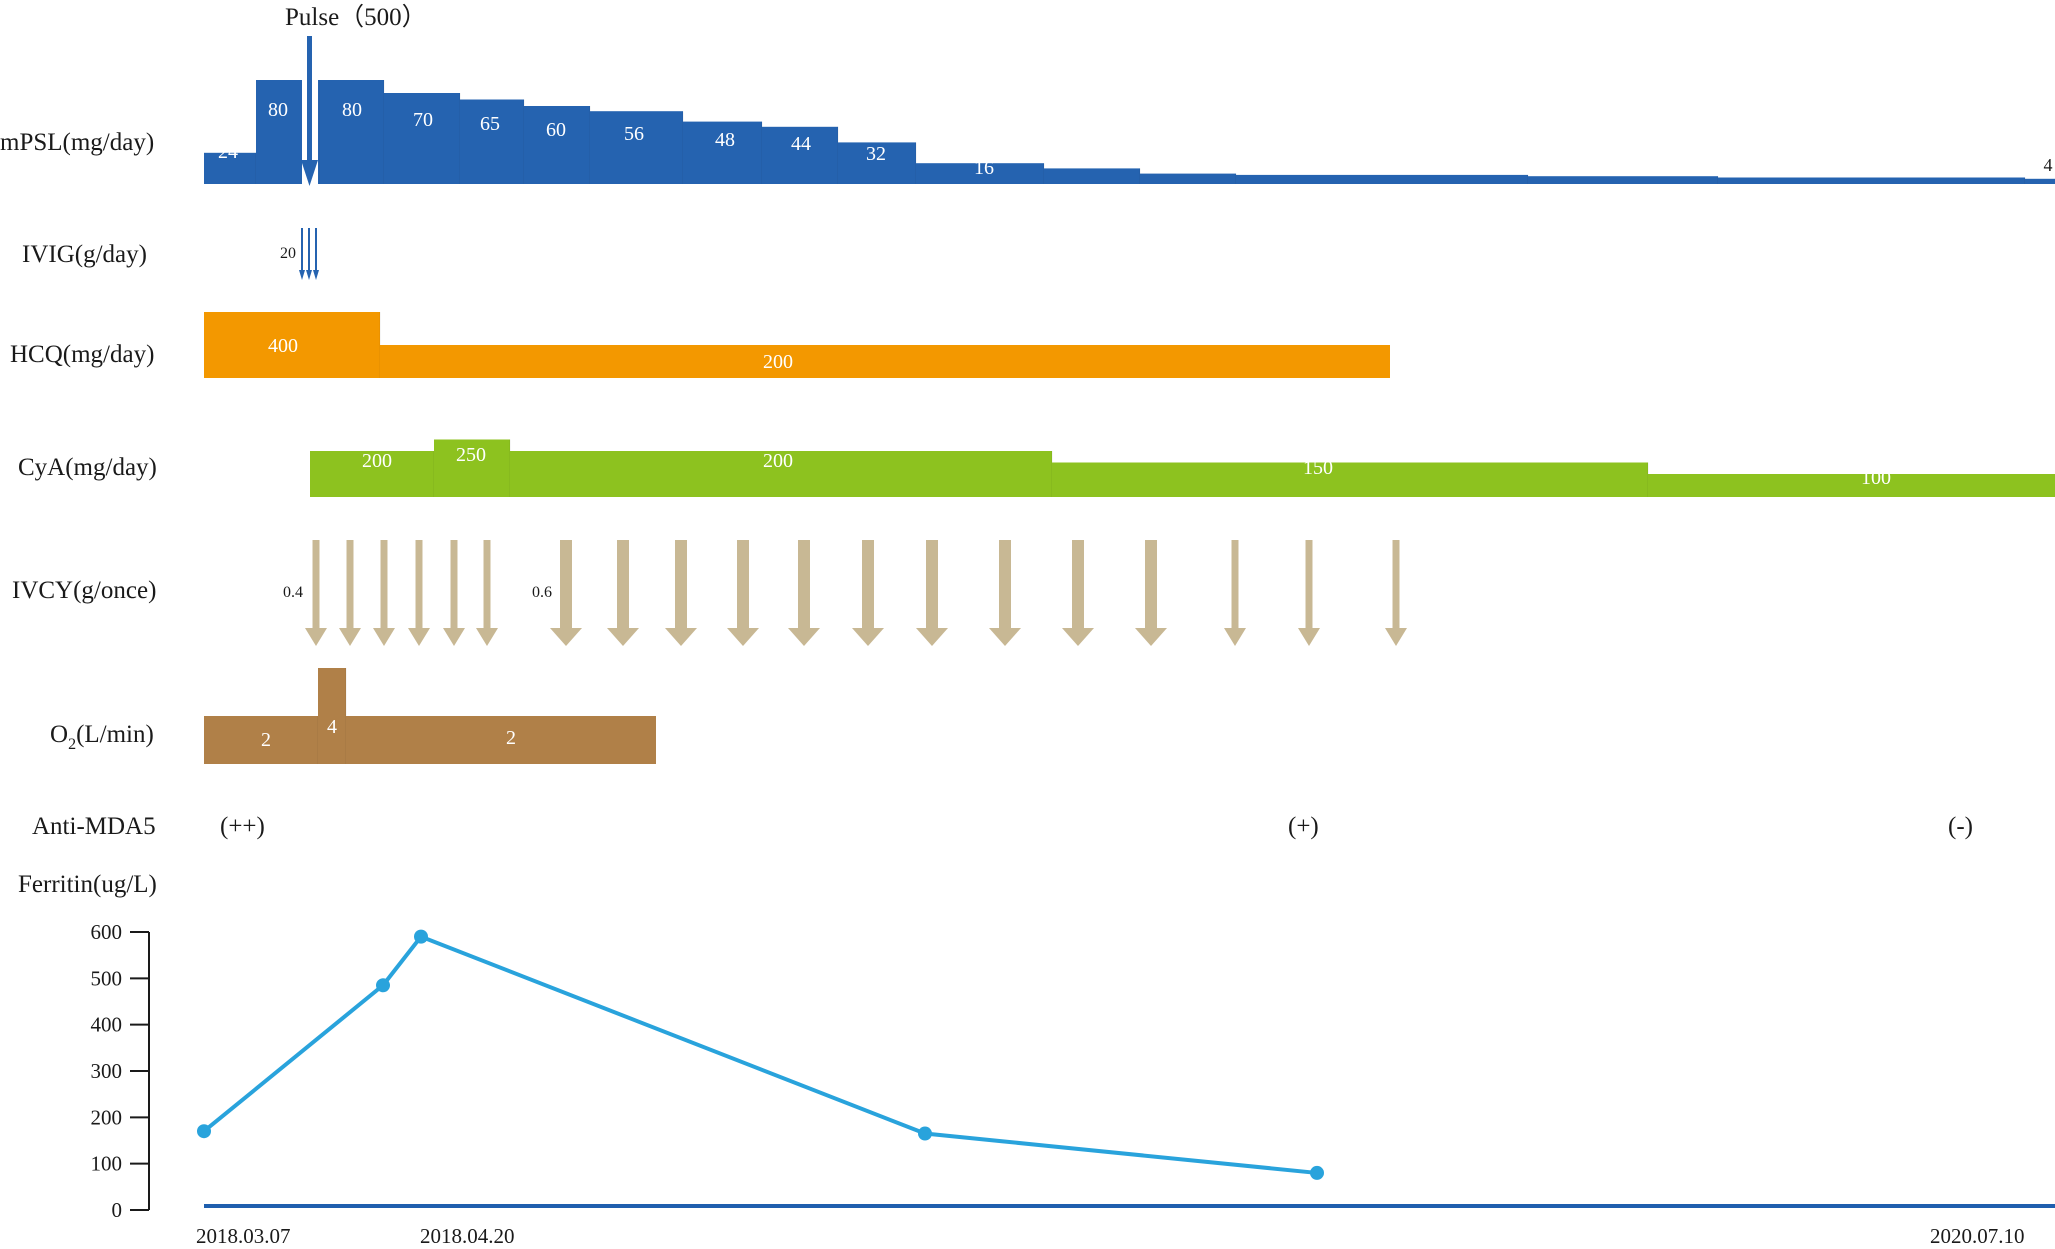  Describe the element at coordinates (84, 254) in the screenshot. I see `row-label-ivig: IVIG(g/day)` at that location.